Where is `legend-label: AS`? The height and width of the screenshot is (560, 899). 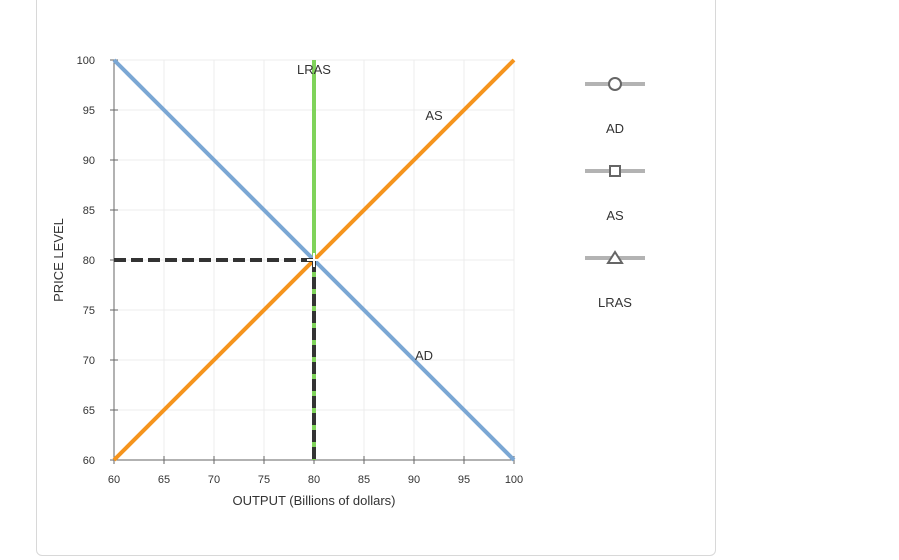
legend-label: AS is located at coordinates (615, 215).